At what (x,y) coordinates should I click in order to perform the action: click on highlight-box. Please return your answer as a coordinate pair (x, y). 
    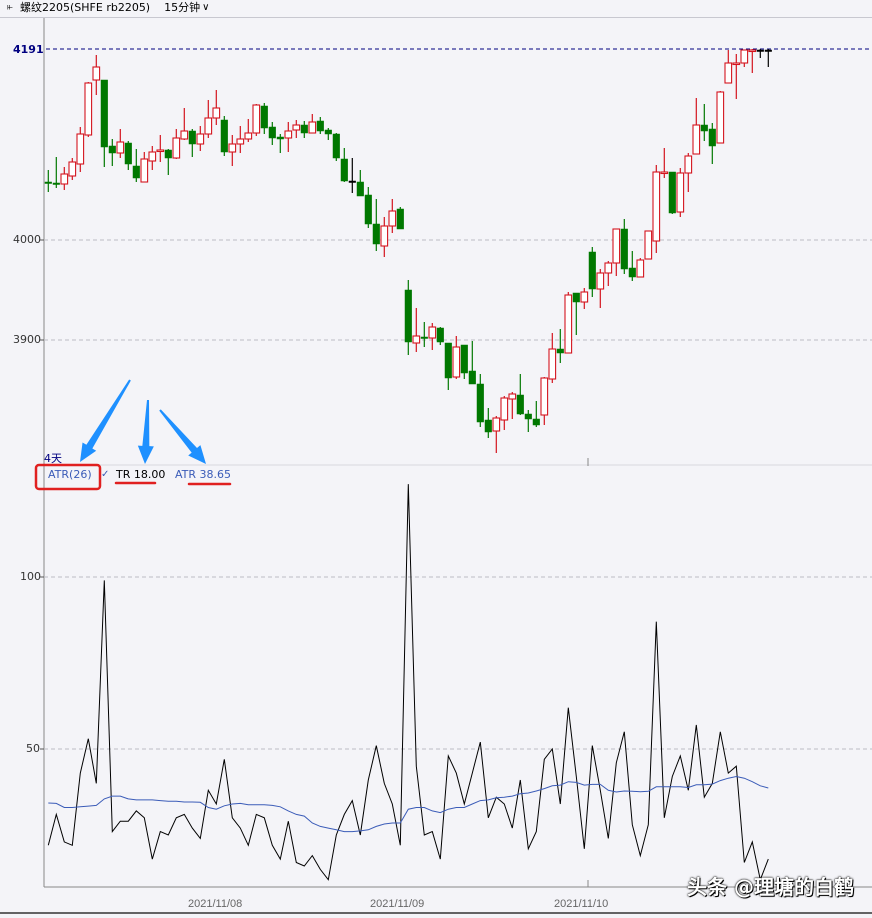
    Looking at the image, I should click on (68, 477).